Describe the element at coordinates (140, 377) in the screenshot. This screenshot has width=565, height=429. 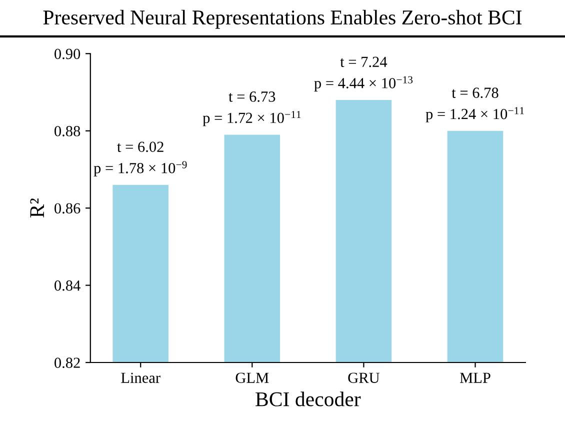
I see `x-tick-label: Linear` at that location.